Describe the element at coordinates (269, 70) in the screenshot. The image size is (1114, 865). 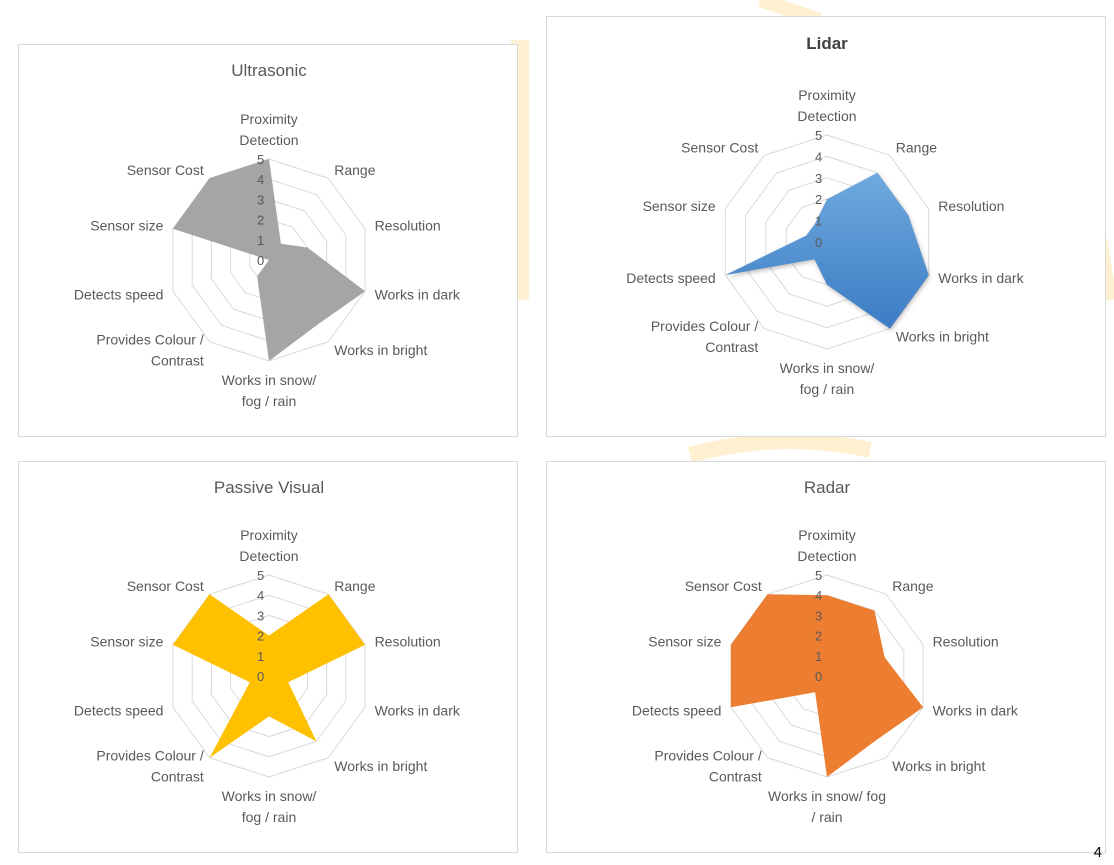
I see `chart-title: Ultrasonic` at that location.